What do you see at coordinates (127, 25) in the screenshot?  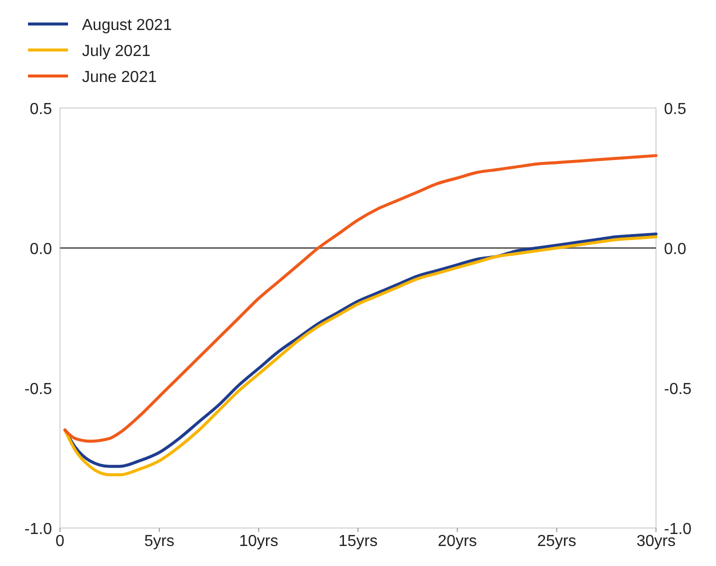 I see `legend-label: August 2021` at bounding box center [127, 25].